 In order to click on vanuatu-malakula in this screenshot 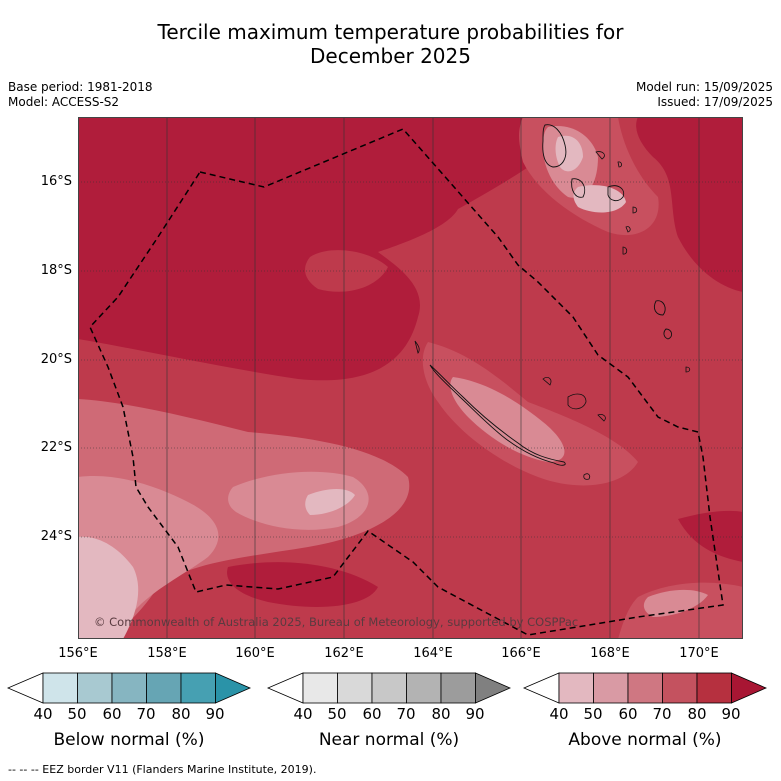, I will do `click(578, 188)`.